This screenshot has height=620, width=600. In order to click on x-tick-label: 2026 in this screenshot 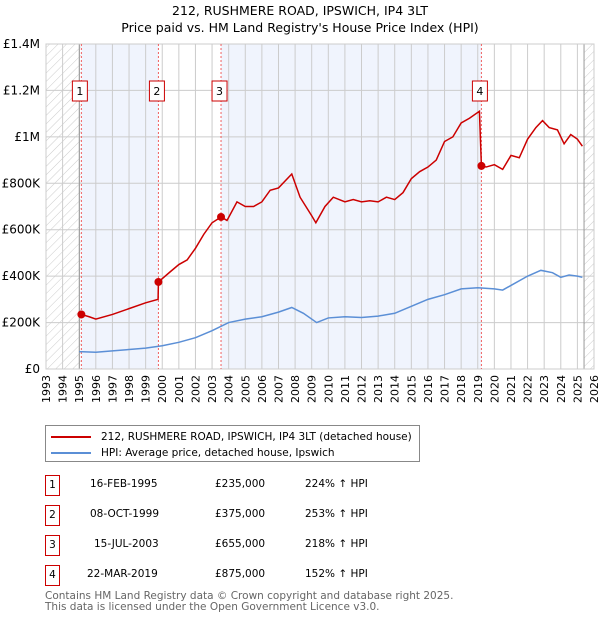, I will do `click(594, 389)`.